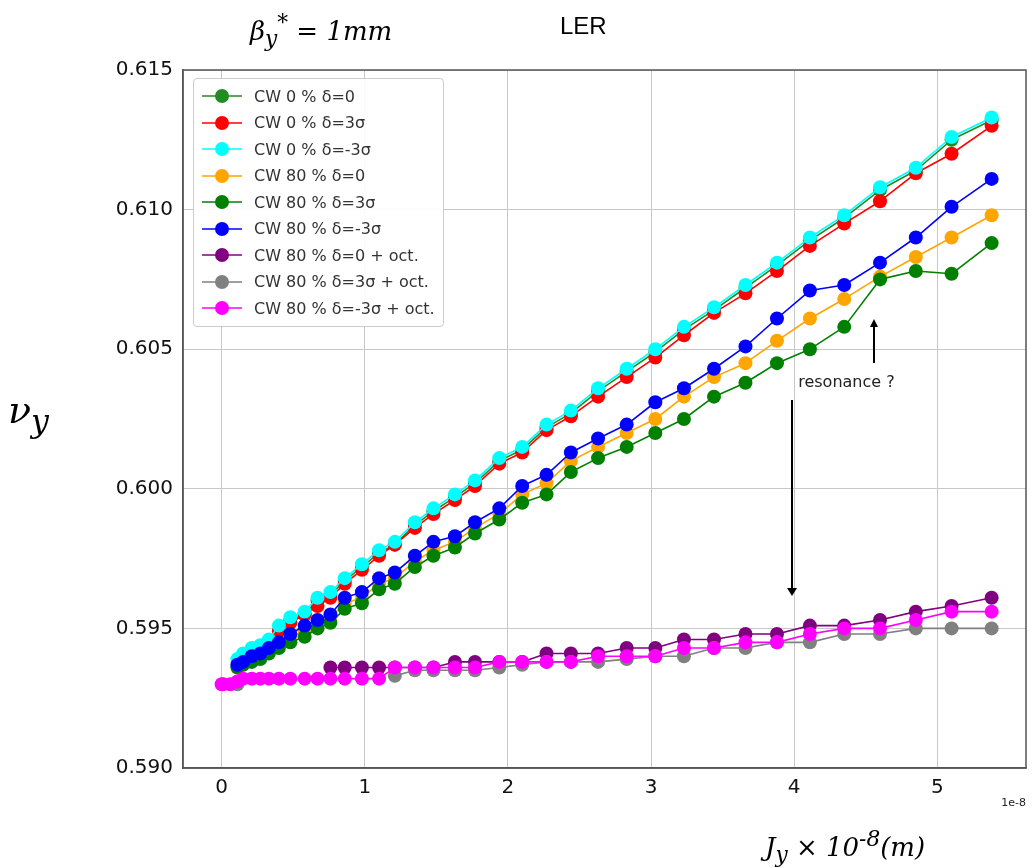 This screenshot has width=1033, height=868. I want to click on legend-label: CW 0 % δ=-3σ, so click(312, 149).